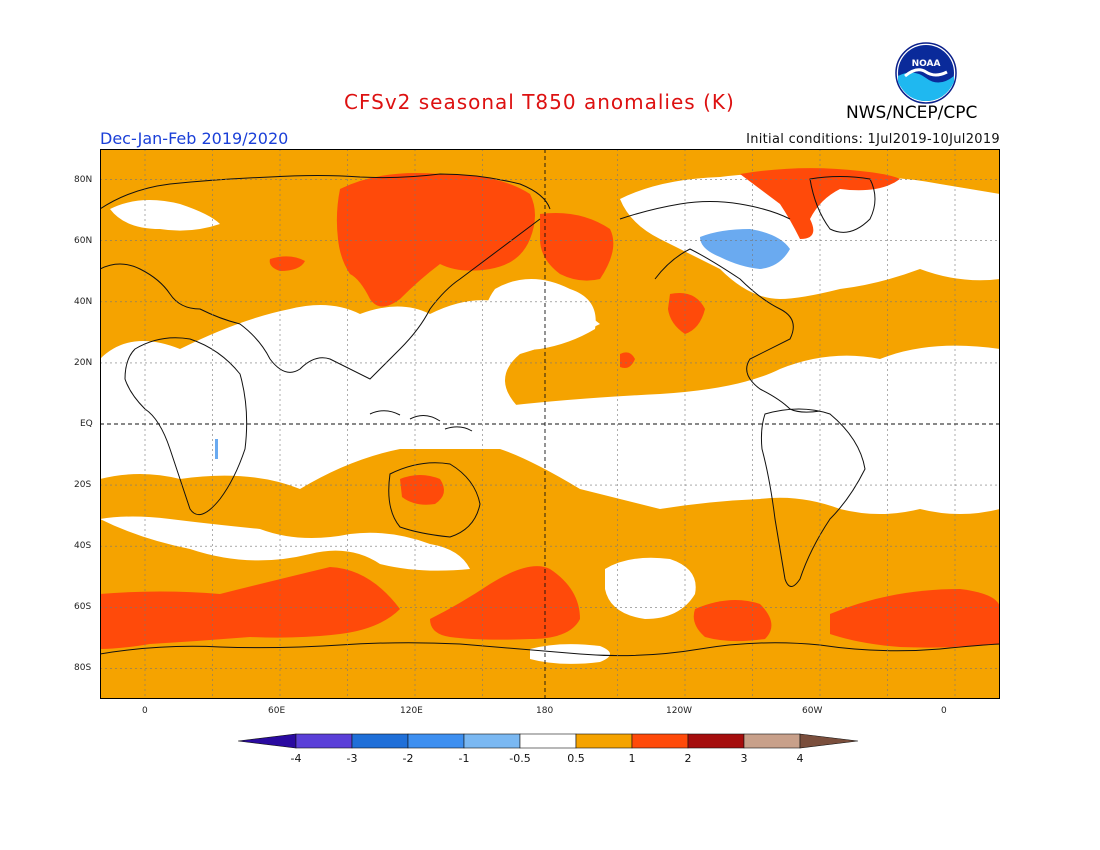 This screenshot has width=1100, height=850. I want to click on season-label: Dec-Jan-Feb 2019/2020, so click(194, 138).